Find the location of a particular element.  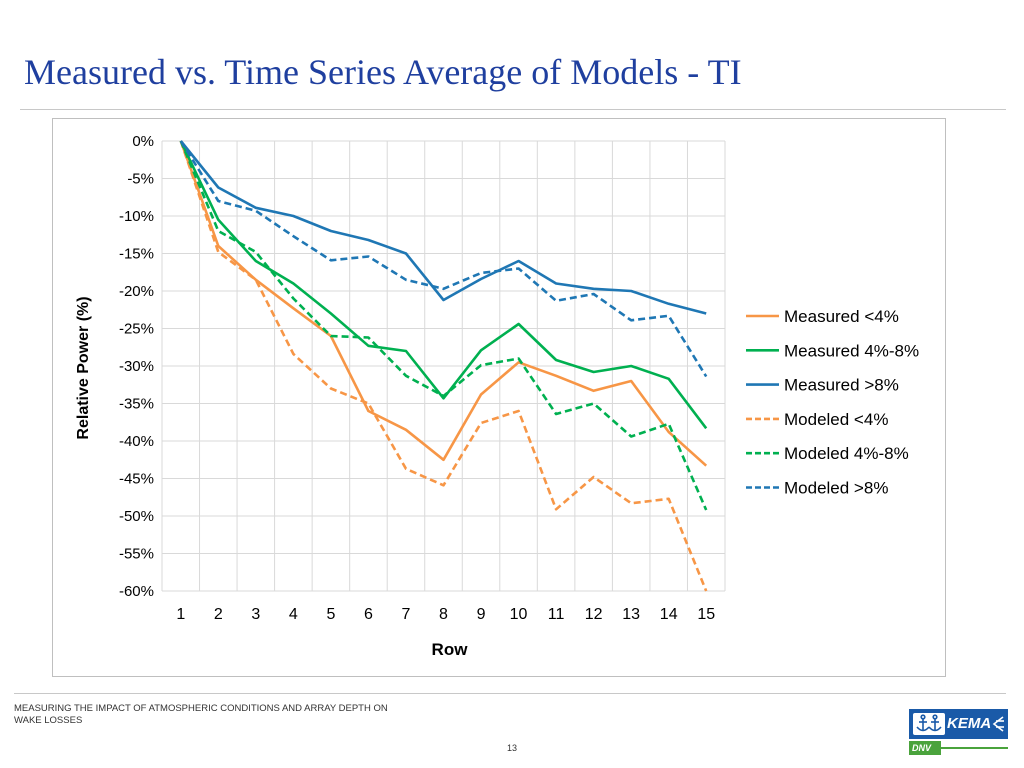

logo-dnv-text: DNV is located at coordinates (922, 748).